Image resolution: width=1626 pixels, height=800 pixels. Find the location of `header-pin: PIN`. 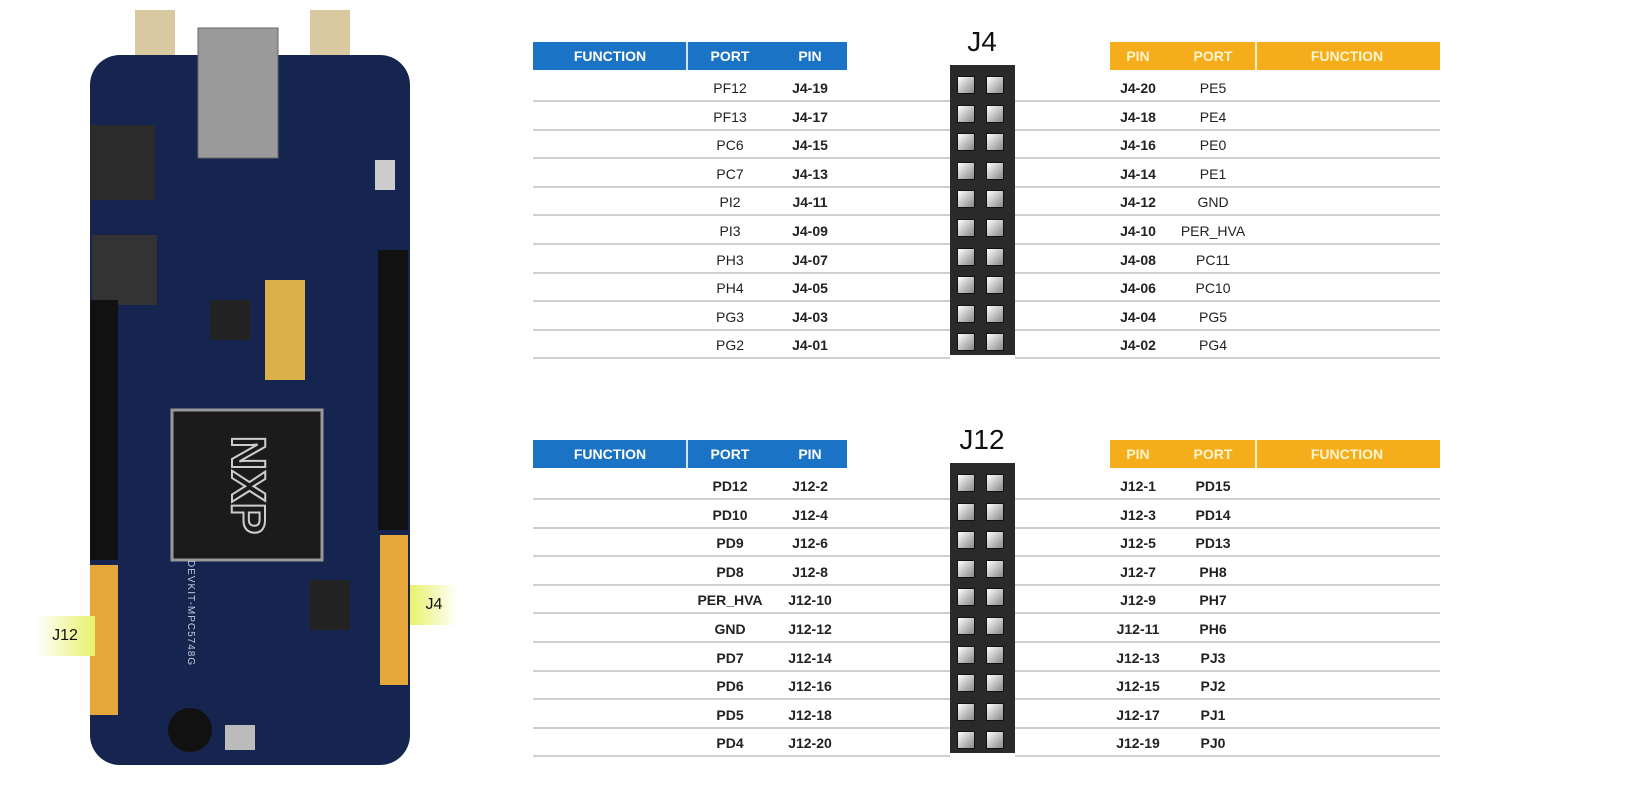

header-pin: PIN is located at coordinates (1138, 454).